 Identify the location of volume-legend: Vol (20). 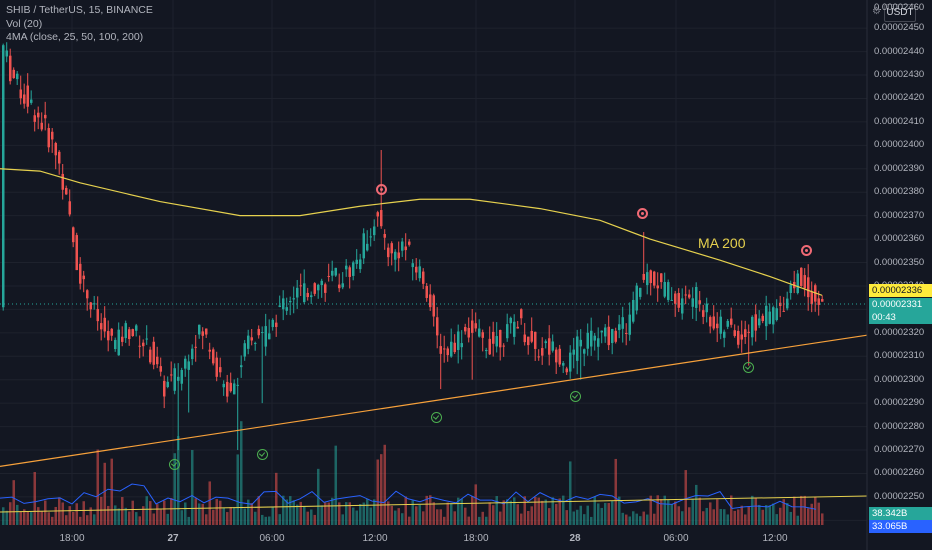
(24, 23).